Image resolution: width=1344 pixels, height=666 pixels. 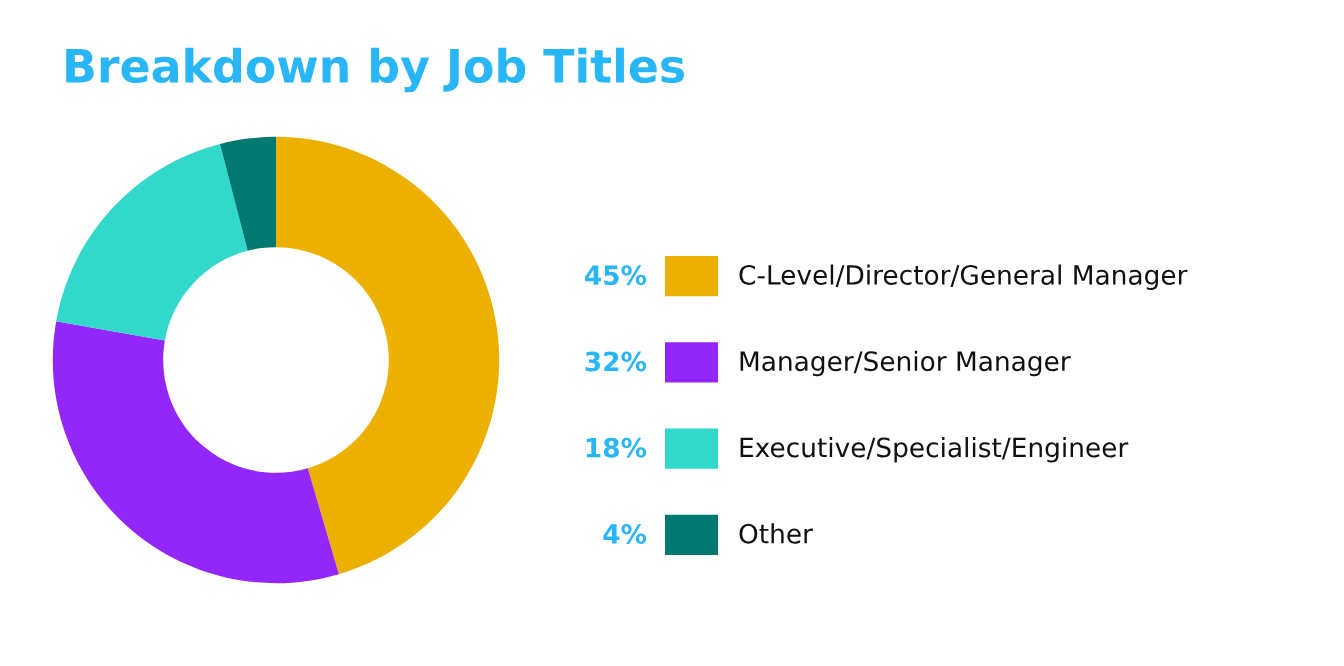 I want to click on data-label: 4%, so click(x=625, y=534).